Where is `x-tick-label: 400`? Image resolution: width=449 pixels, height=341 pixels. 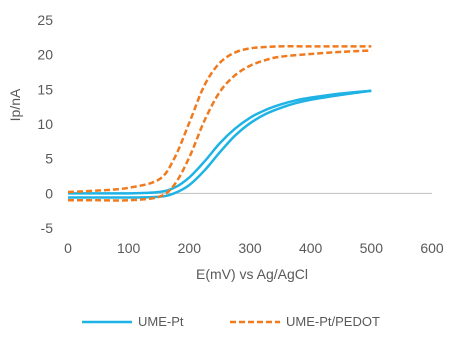
x-tick-label: 400 is located at coordinates (311, 248).